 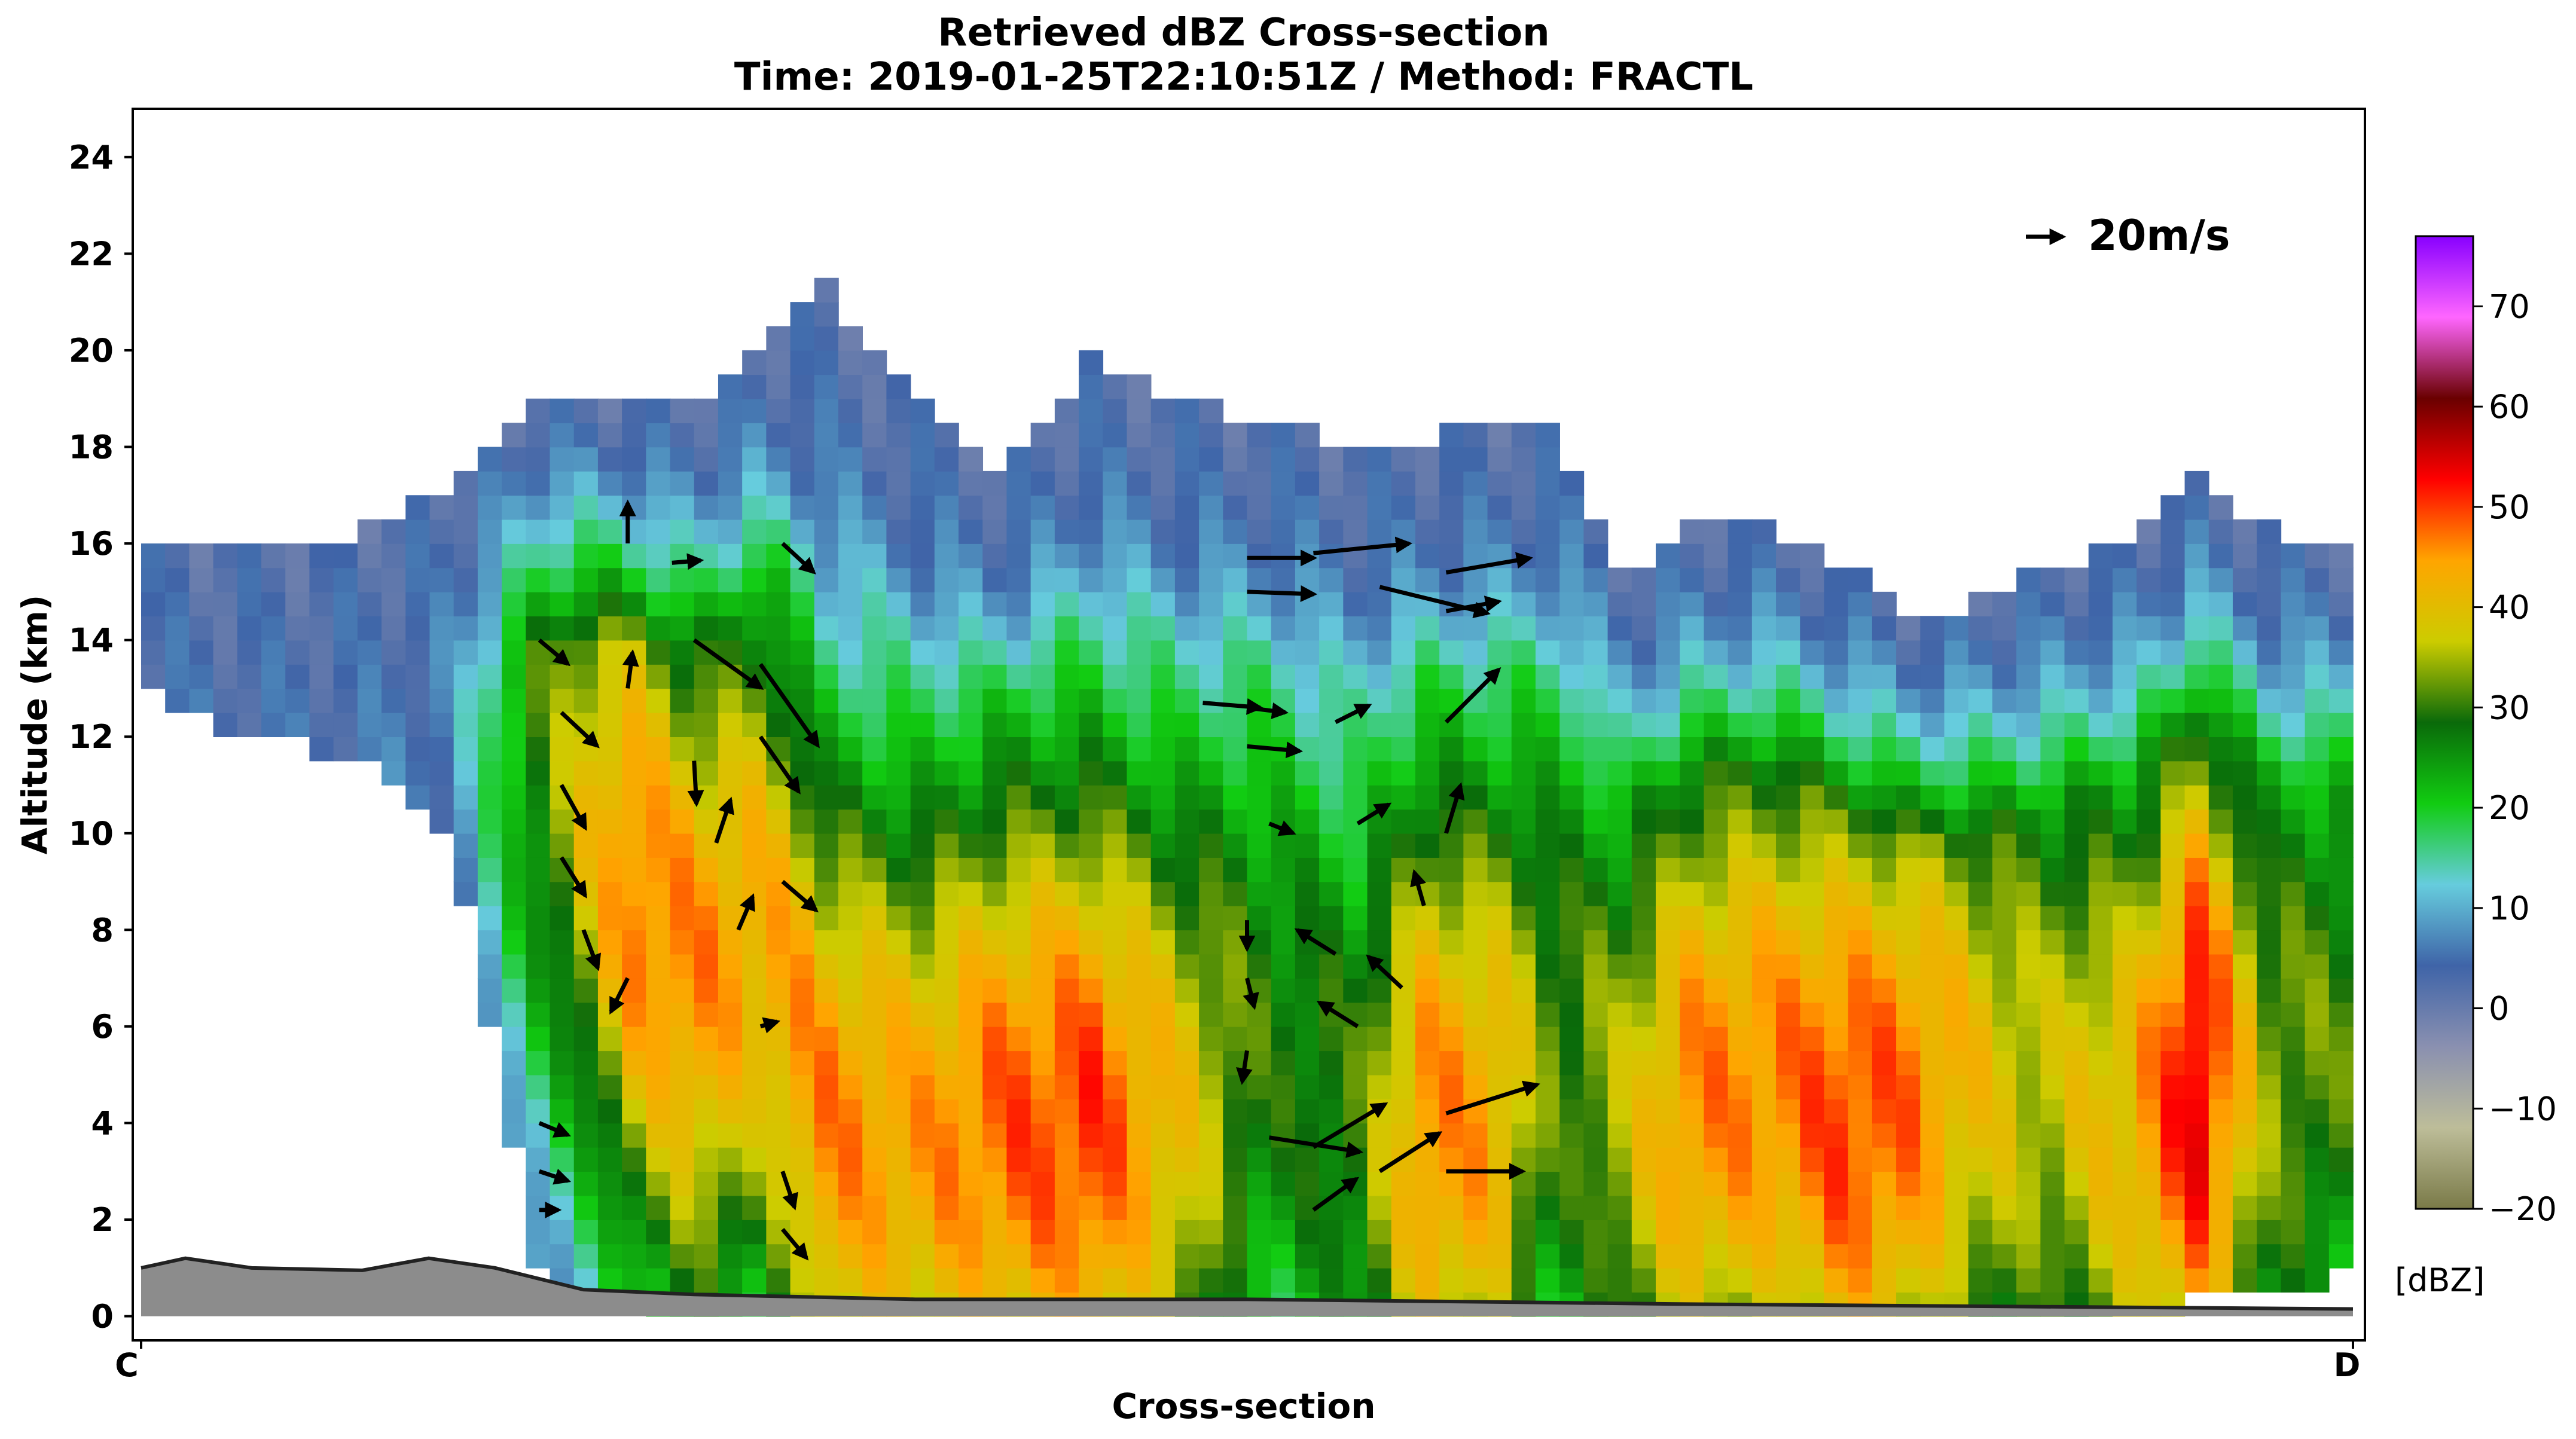 What do you see at coordinates (686, 561) in the screenshot?
I see `wind-vector` at bounding box center [686, 561].